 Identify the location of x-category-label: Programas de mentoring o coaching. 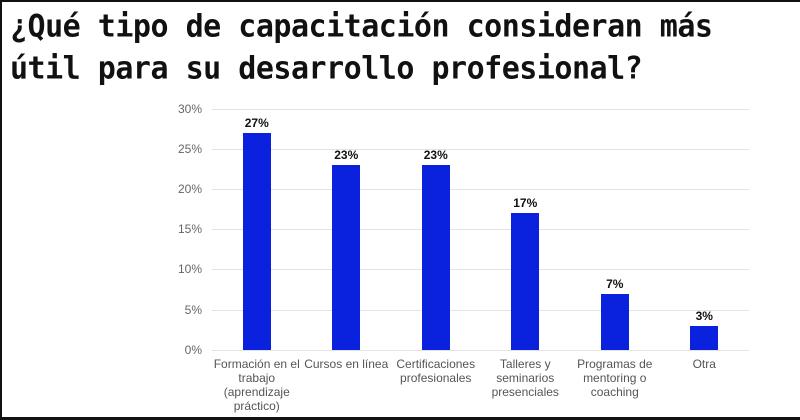
(615, 378).